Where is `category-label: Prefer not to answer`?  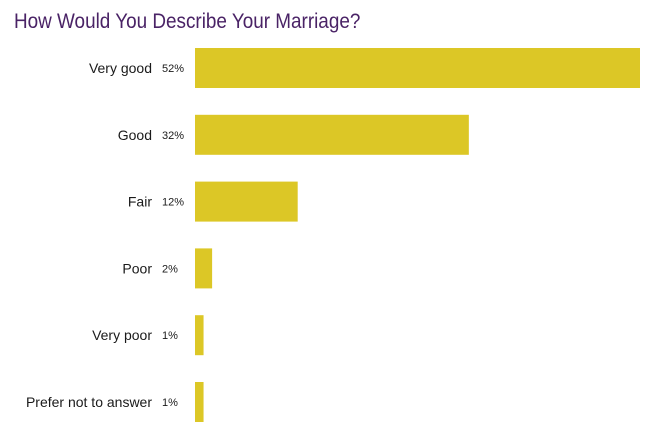
category-label: Prefer not to answer is located at coordinates (89, 402).